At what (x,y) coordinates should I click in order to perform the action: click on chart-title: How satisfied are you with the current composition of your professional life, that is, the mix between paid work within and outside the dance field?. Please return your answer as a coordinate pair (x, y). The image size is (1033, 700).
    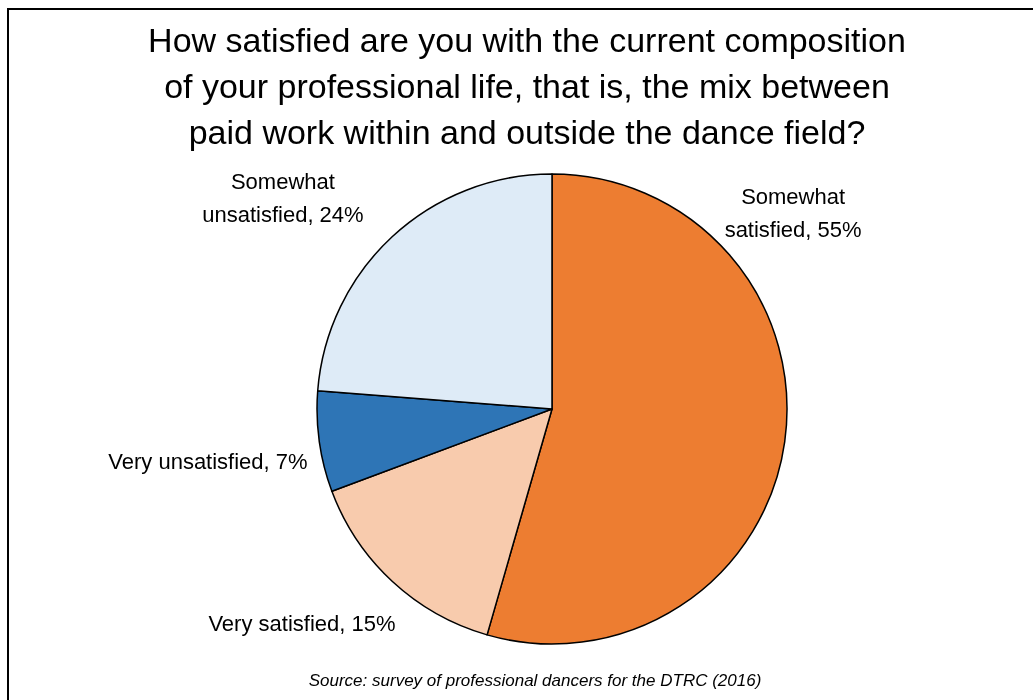
    Looking at the image, I should click on (527, 86).